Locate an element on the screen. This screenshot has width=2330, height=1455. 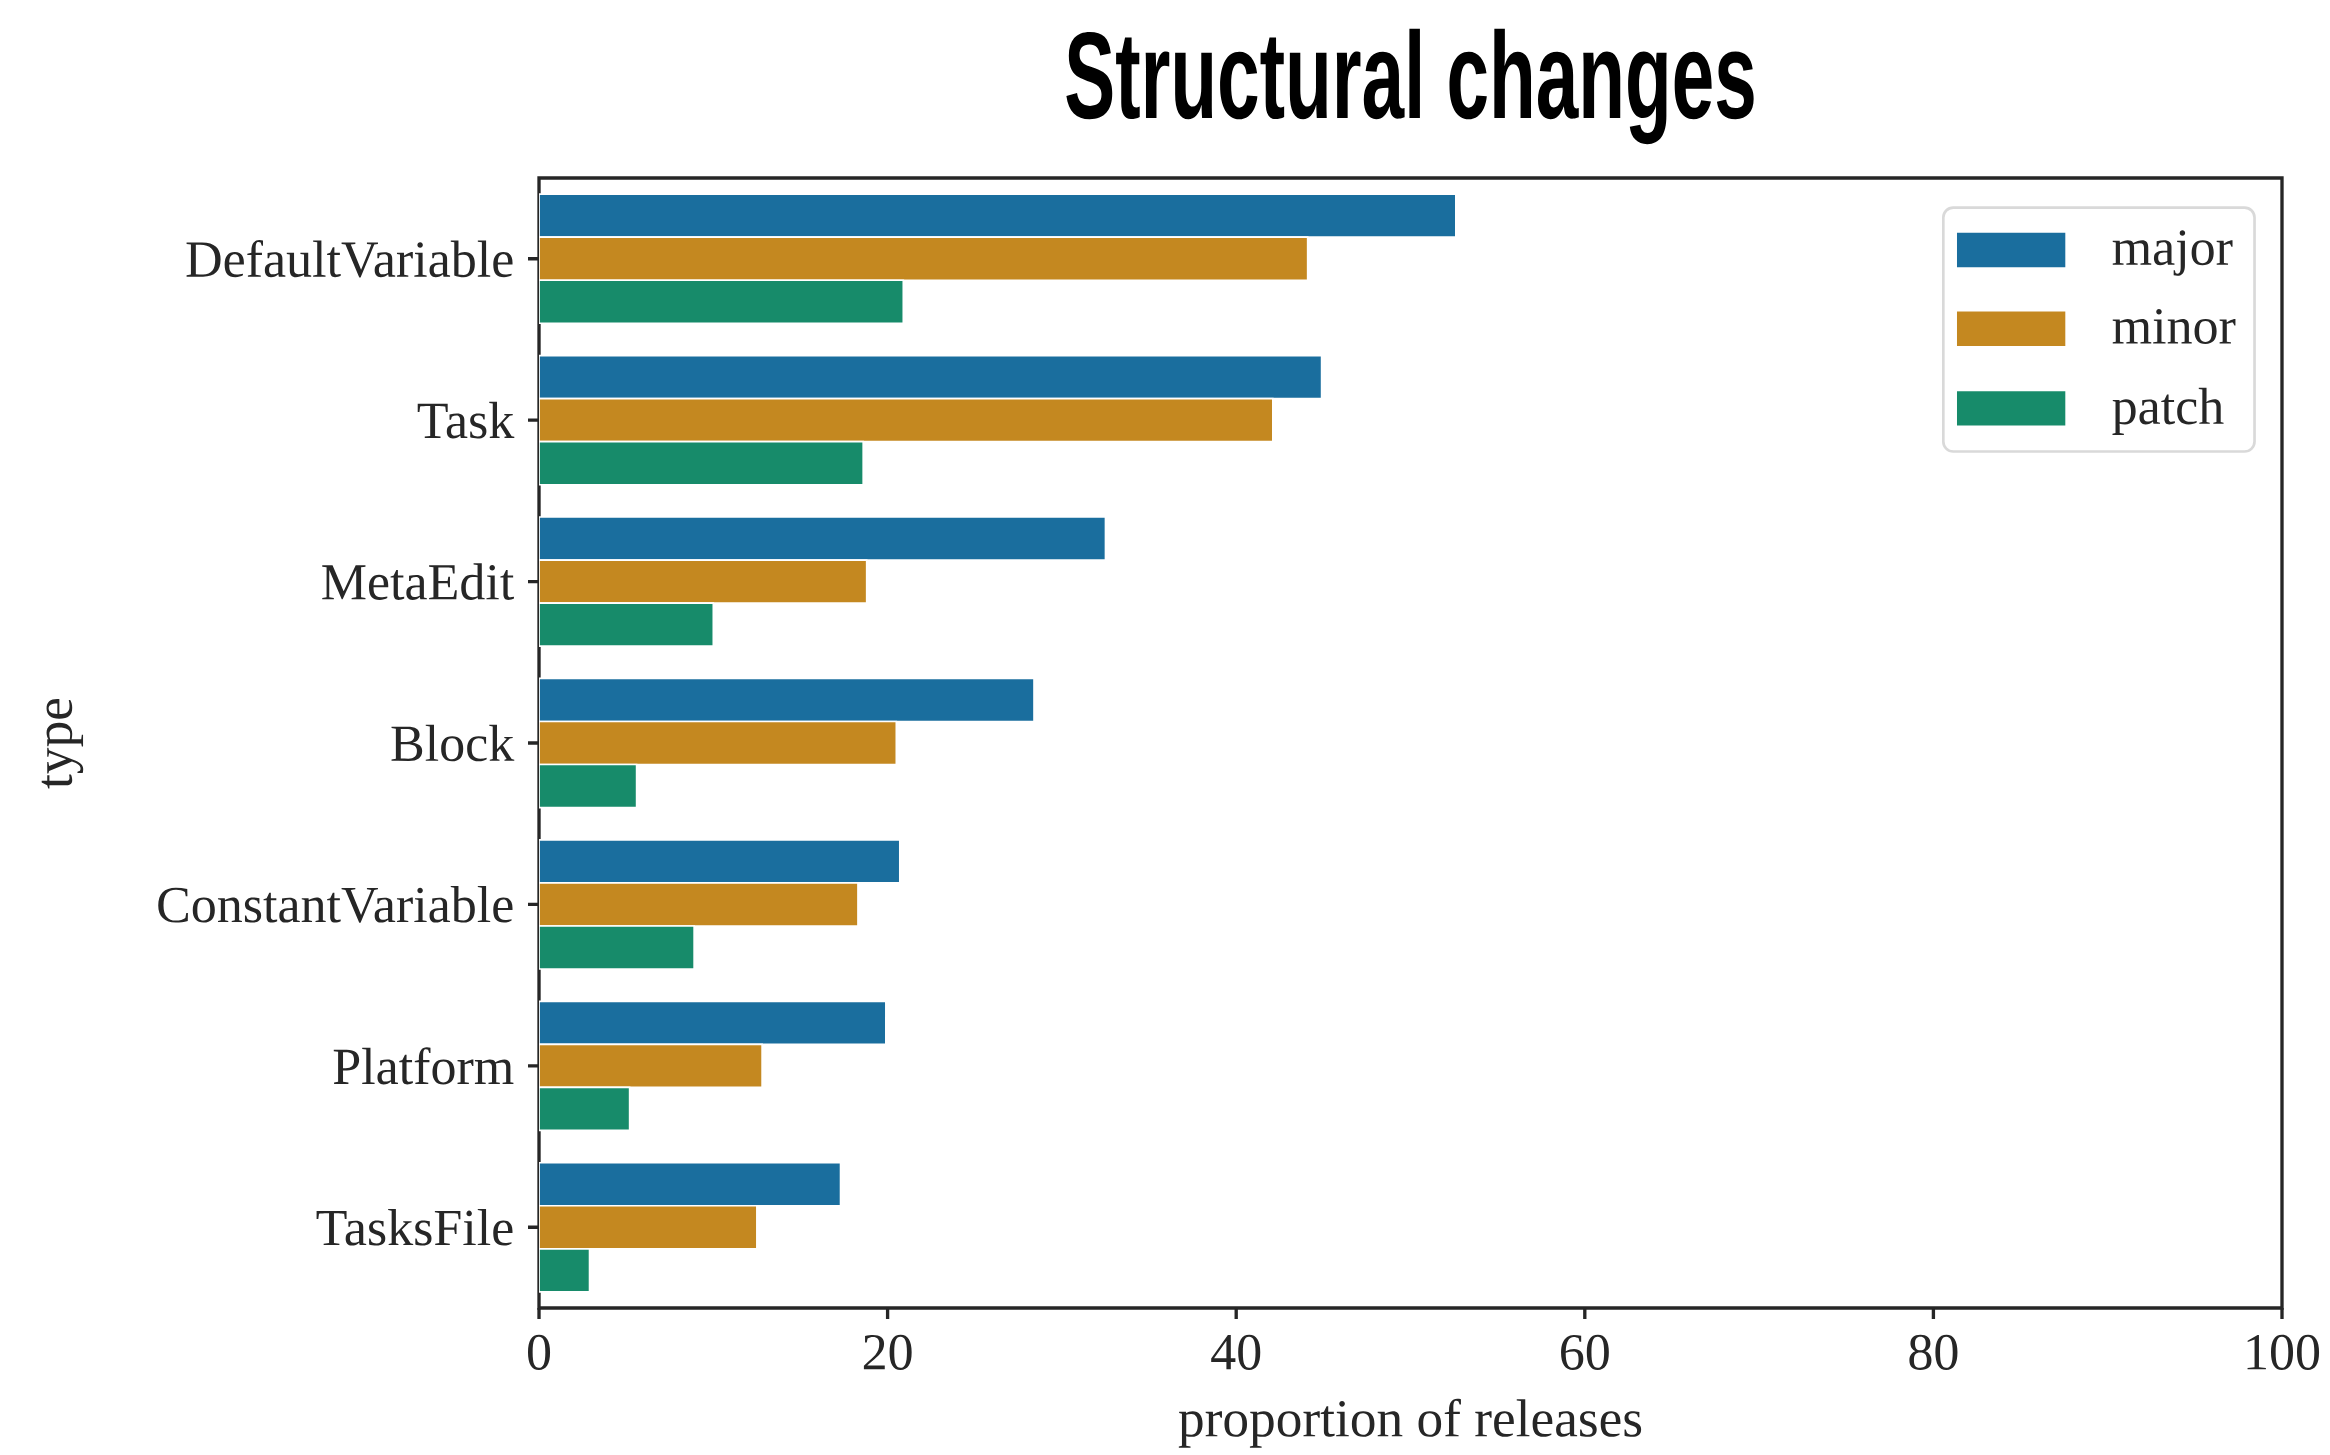
y-tick-label: Task is located at coordinates (466, 420).